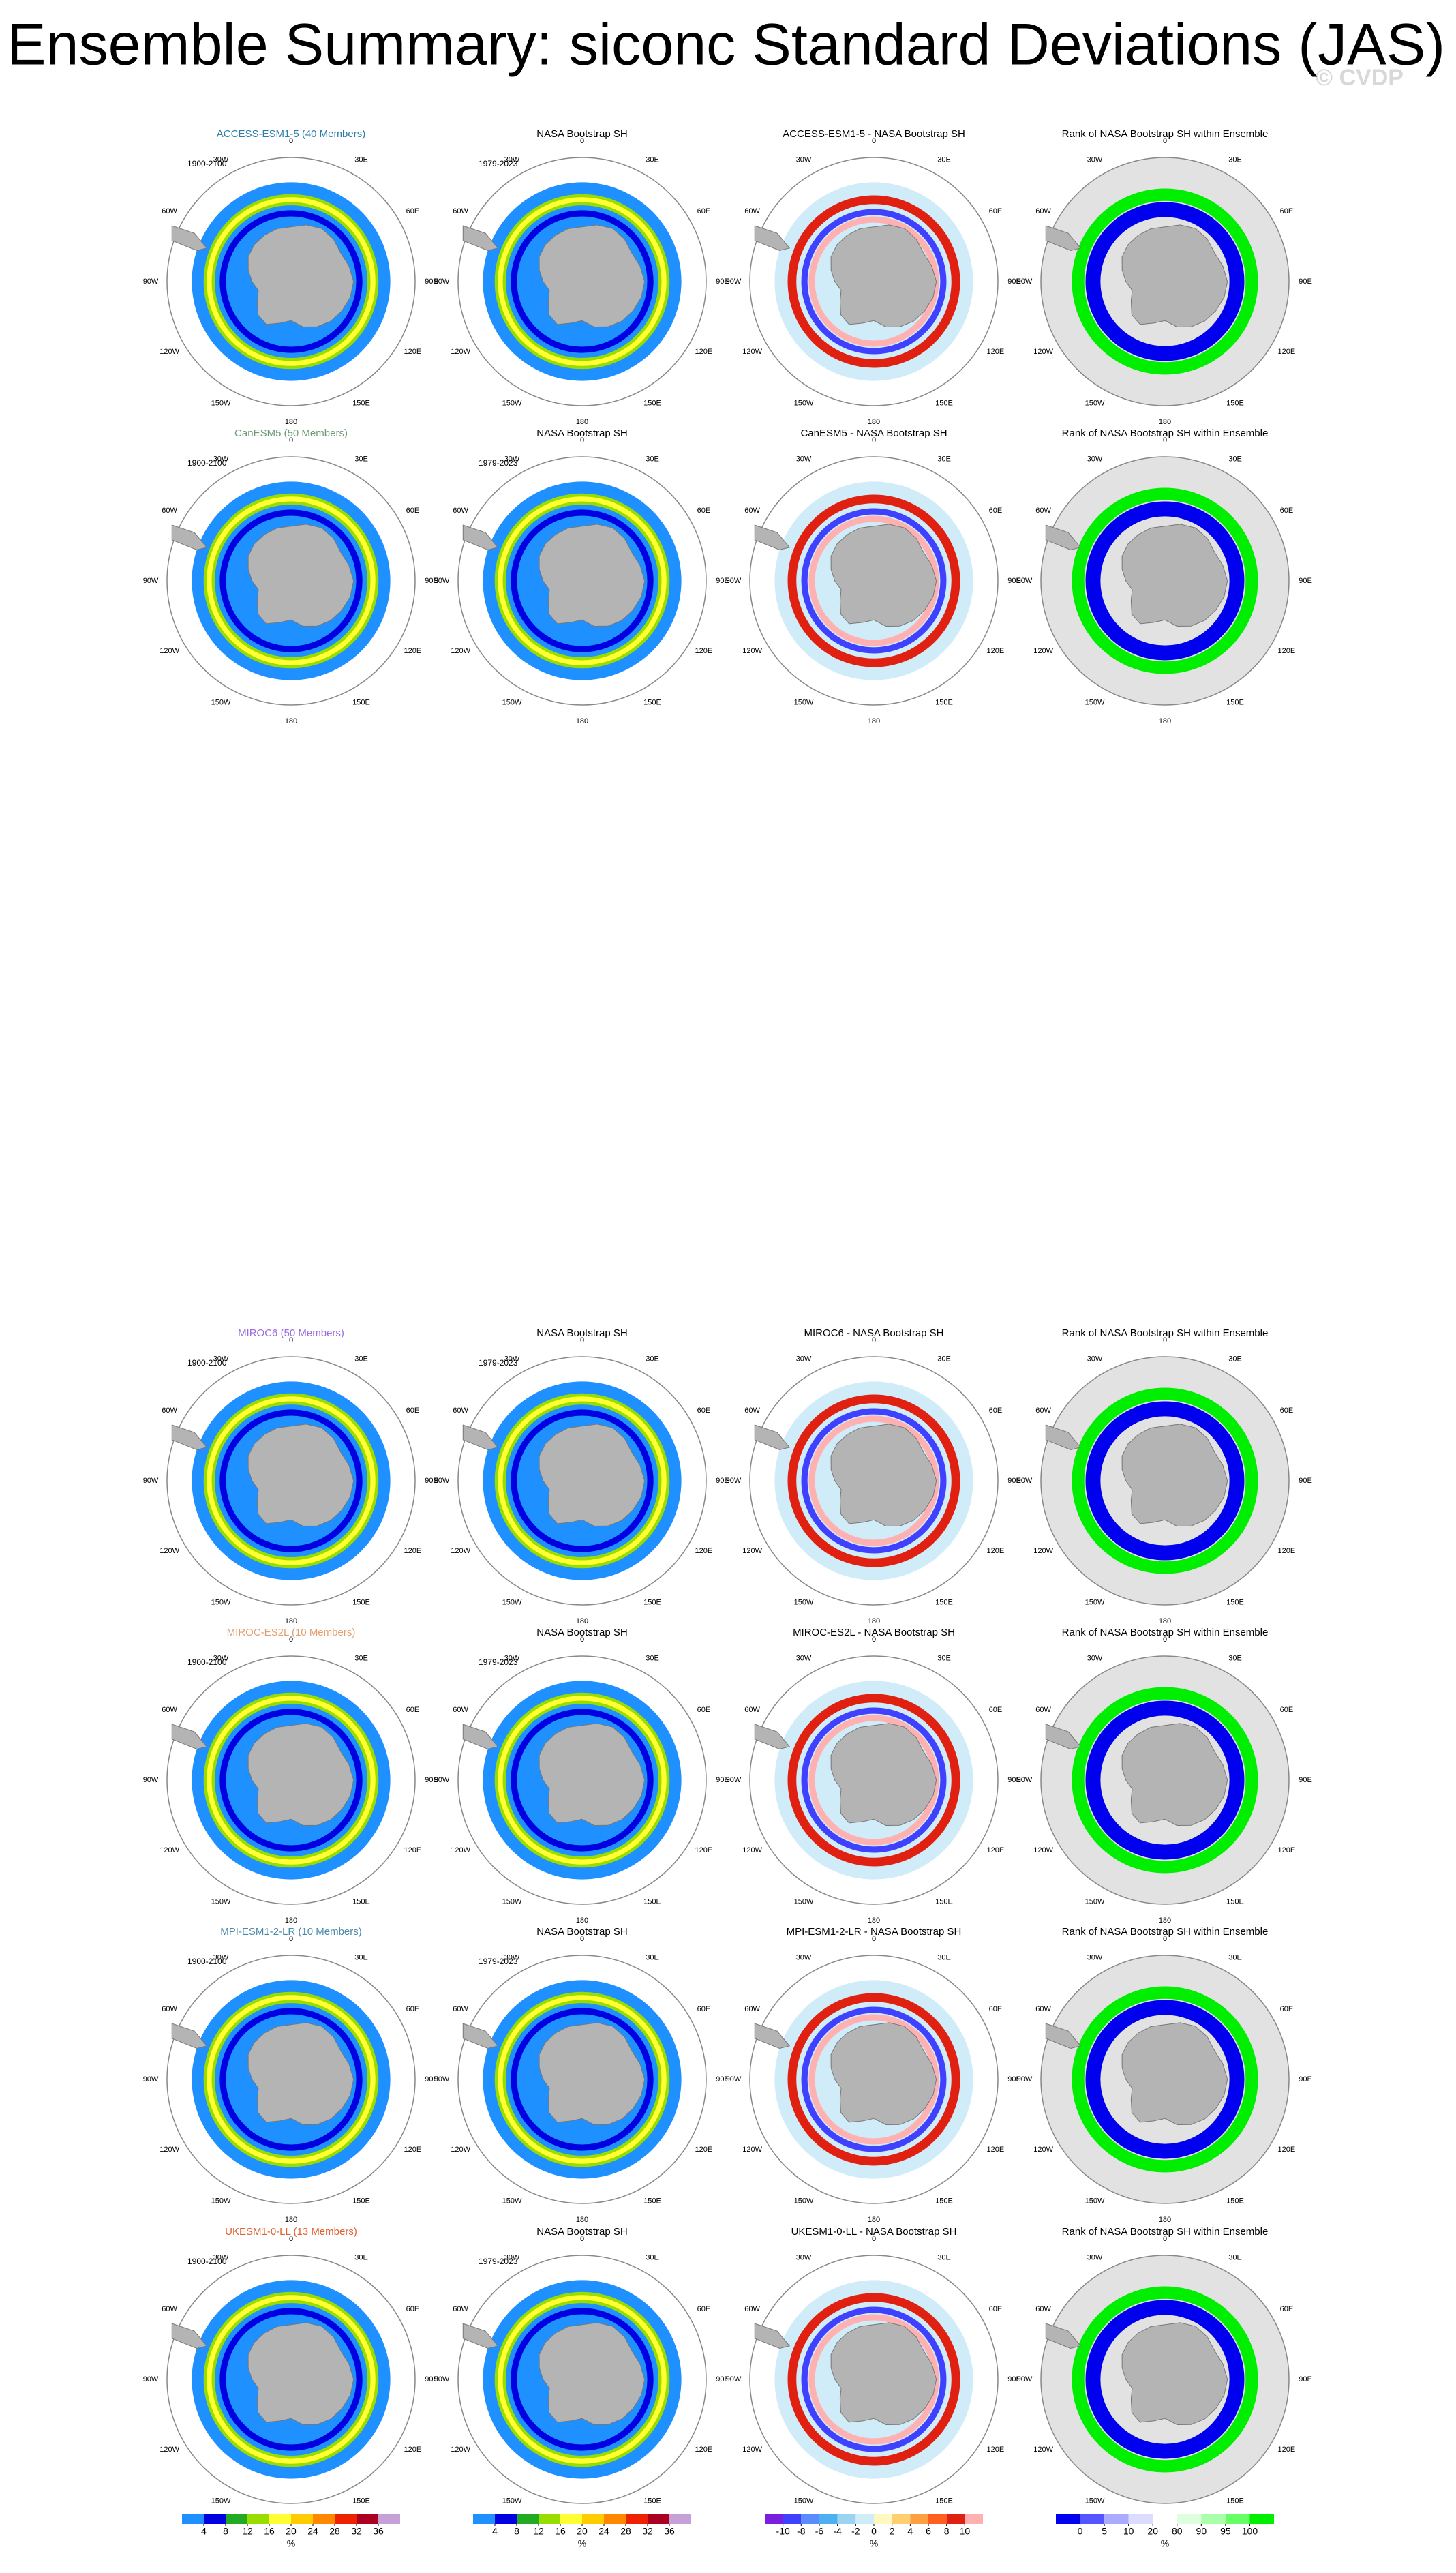 Image resolution: width=1456 pixels, height=2573 pixels. What do you see at coordinates (944, 1659) in the screenshot?
I see `longitude-label: 30E` at bounding box center [944, 1659].